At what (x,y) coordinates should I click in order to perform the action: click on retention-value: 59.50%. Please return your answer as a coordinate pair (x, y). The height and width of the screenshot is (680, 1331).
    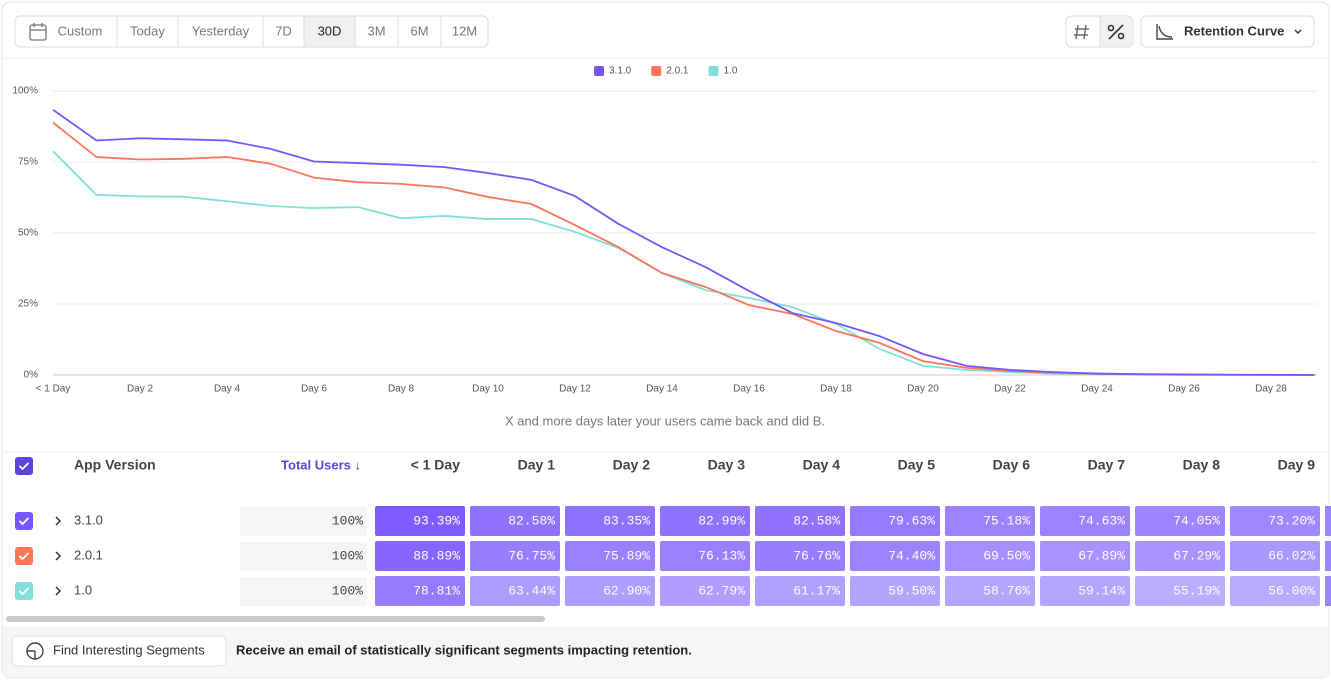
    Looking at the image, I should click on (911, 590).